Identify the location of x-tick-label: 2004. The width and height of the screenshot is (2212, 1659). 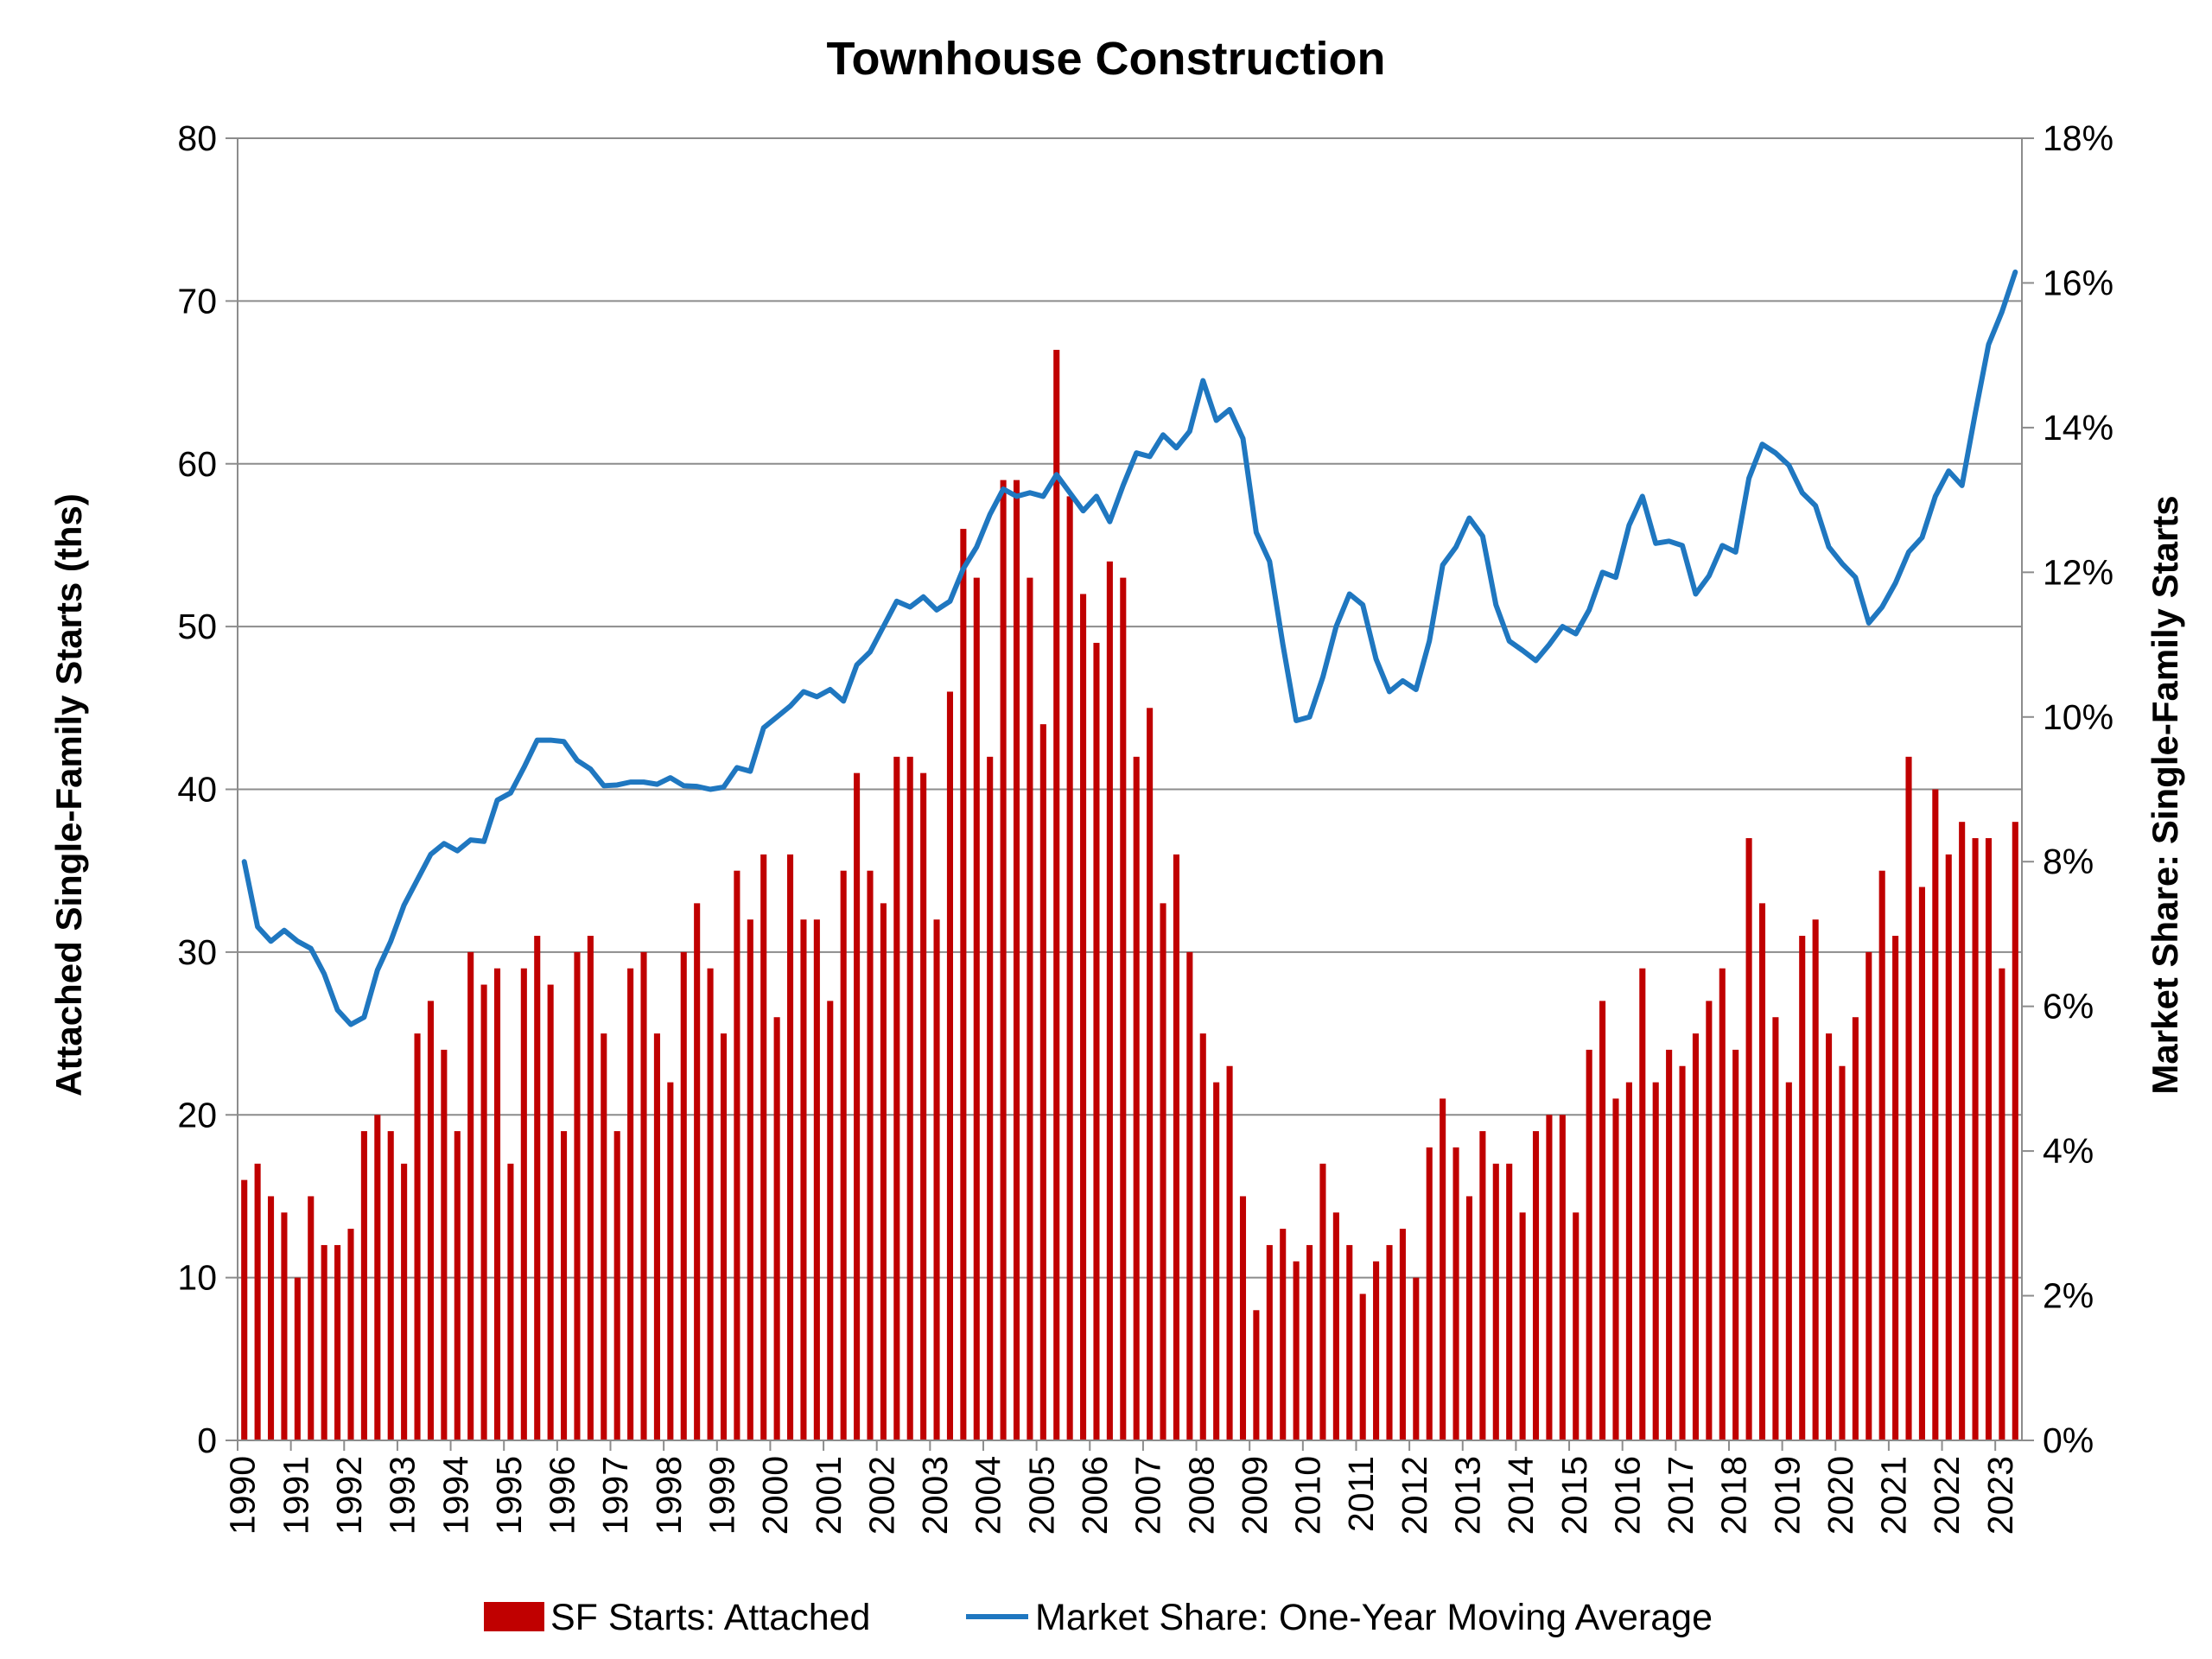
(988, 1495).